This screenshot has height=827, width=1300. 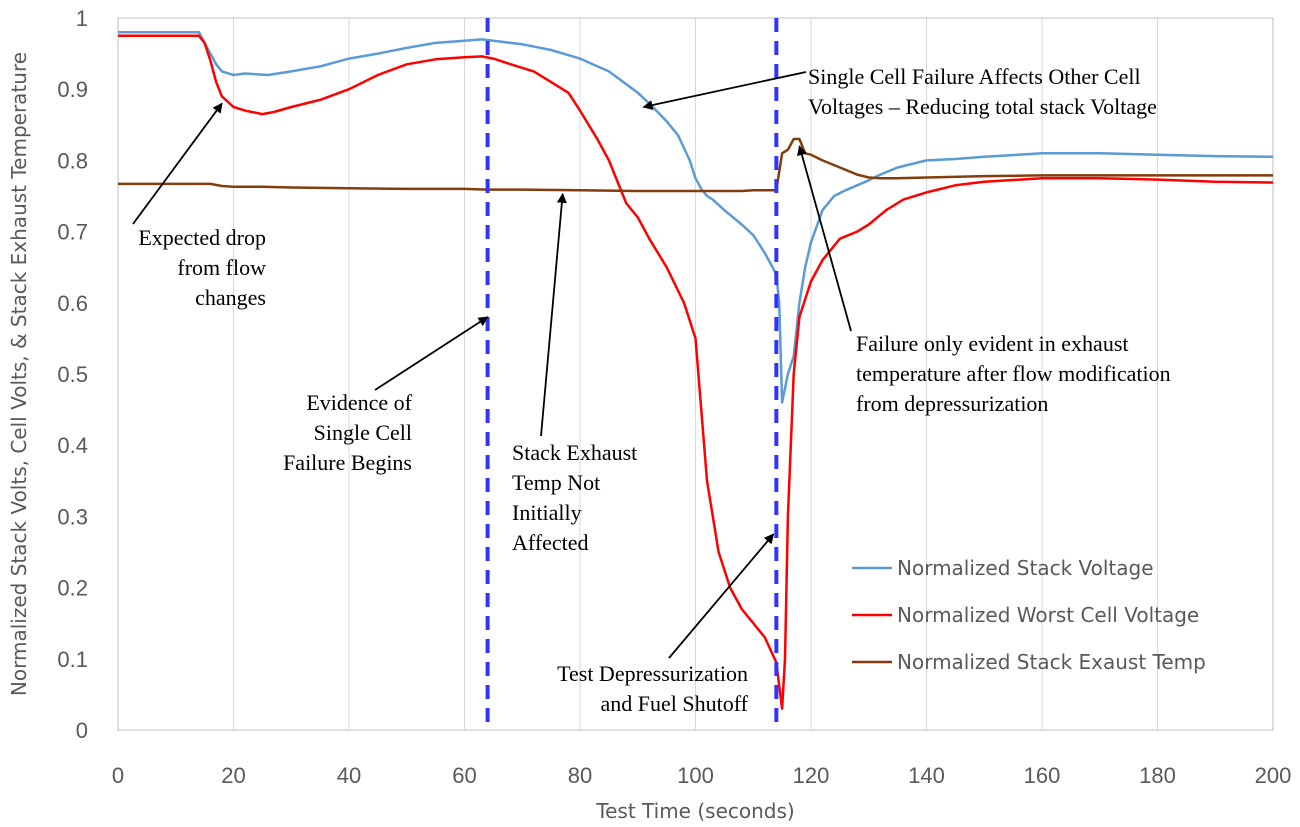 What do you see at coordinates (926, 775) in the screenshot?
I see `x-tick-label: 140` at bounding box center [926, 775].